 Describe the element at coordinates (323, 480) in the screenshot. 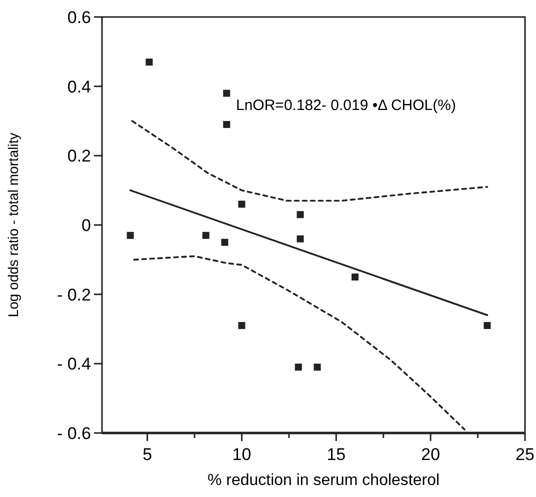

I see `x-axis-title: % reduction in serum cholesterol` at that location.